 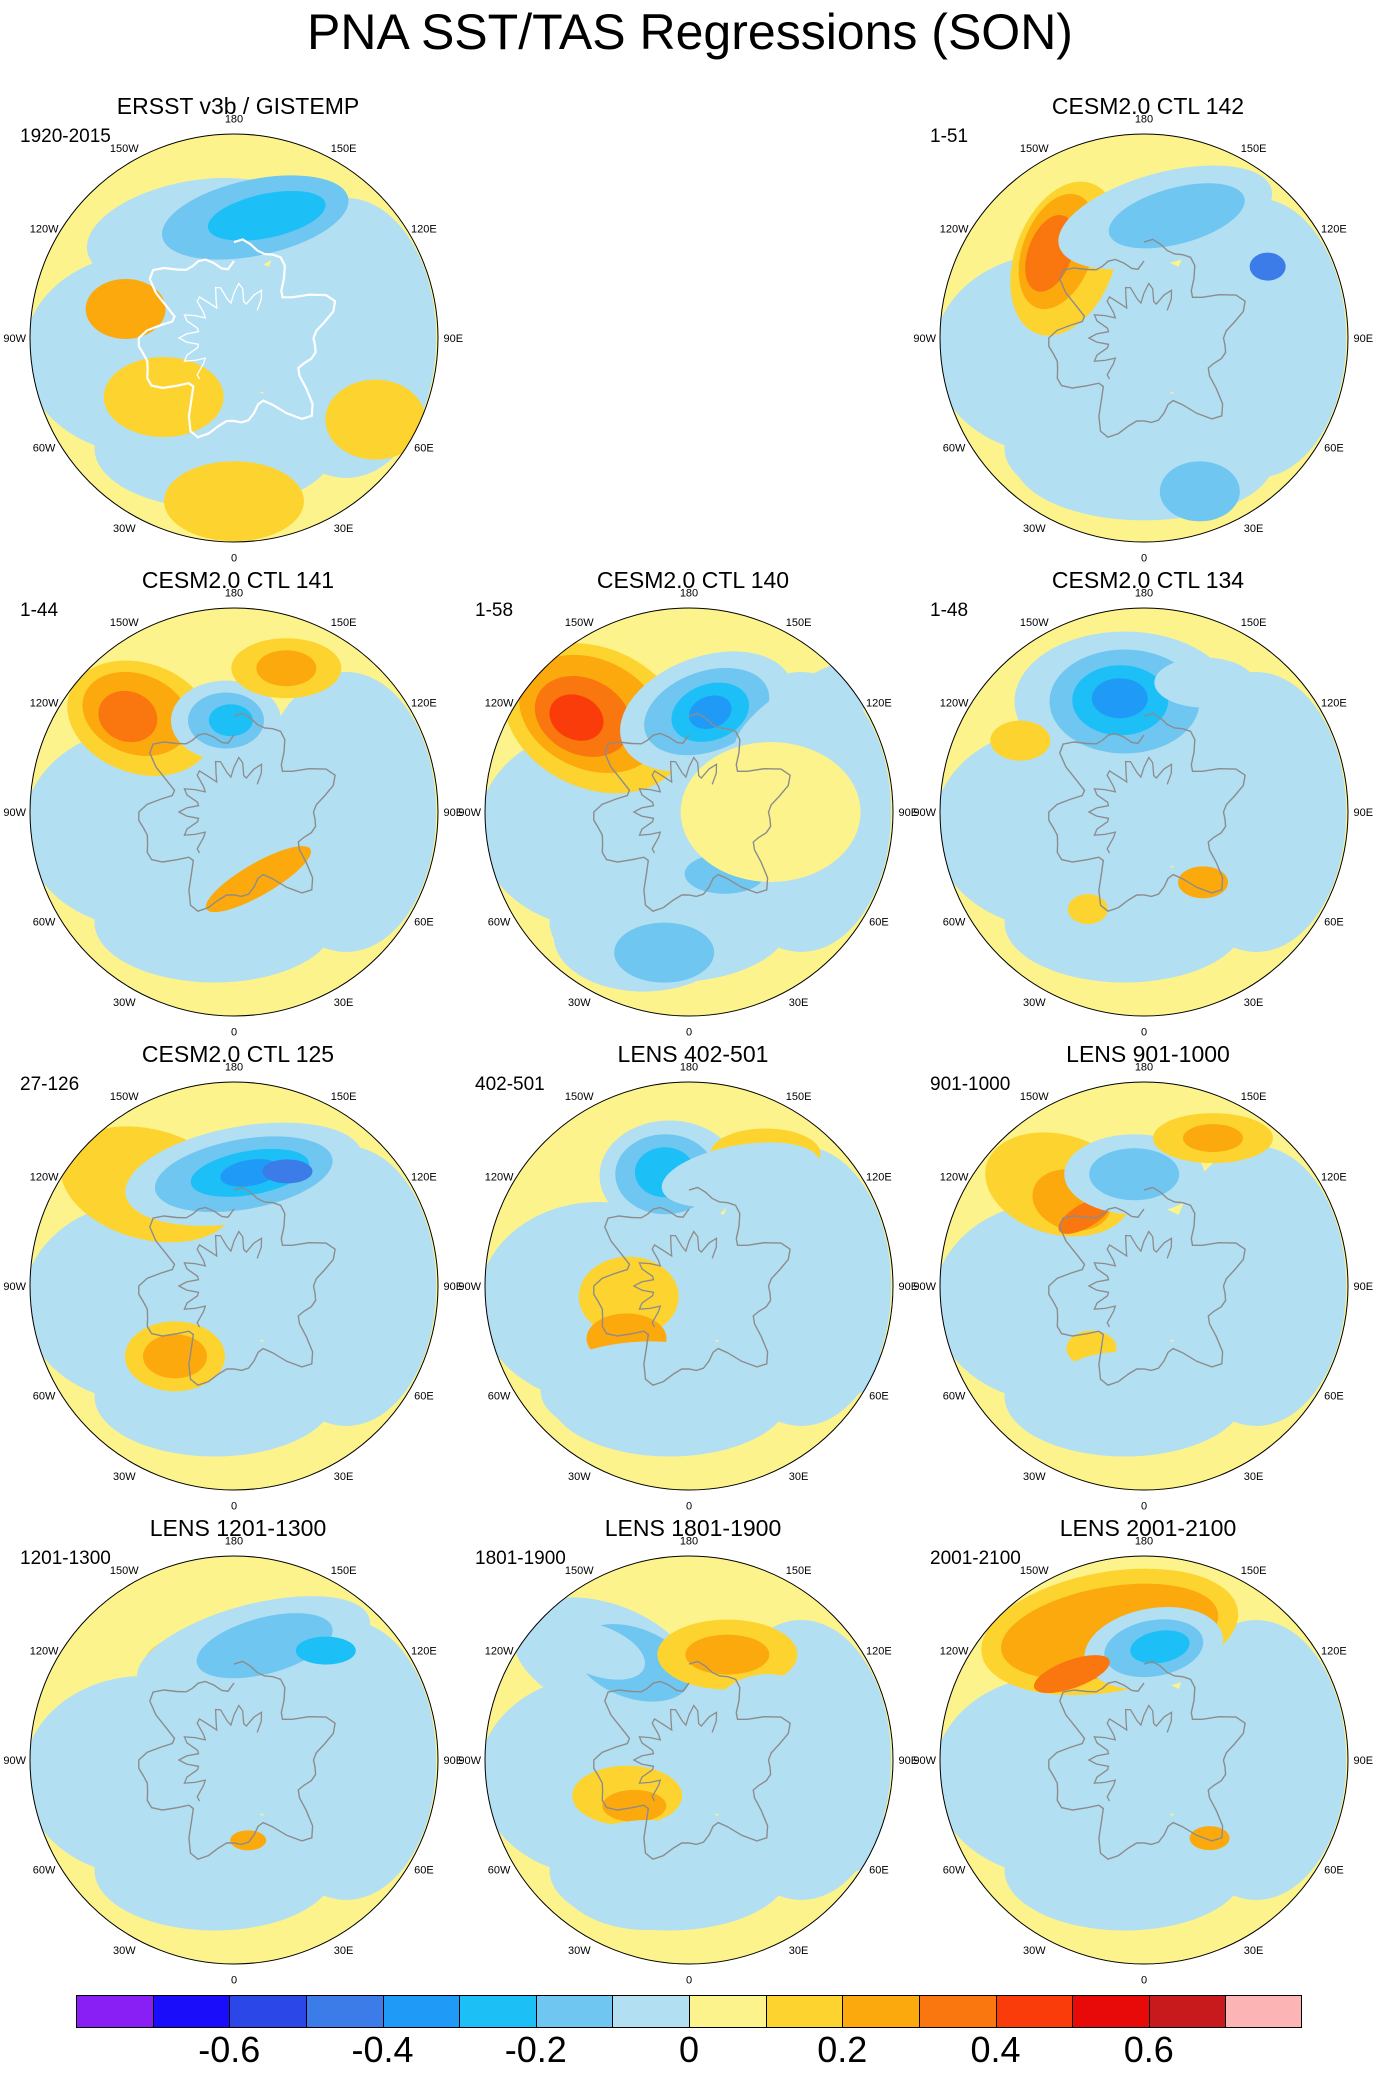 What do you see at coordinates (65, 136) in the screenshot?
I see `panel-period: 1920-2015` at bounding box center [65, 136].